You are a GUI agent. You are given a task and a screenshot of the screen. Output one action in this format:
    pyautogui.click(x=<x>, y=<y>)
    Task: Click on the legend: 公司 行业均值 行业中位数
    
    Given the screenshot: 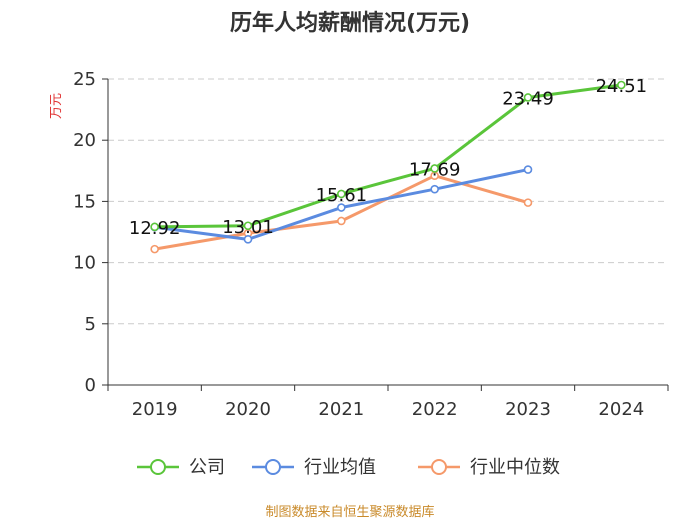 What is the action you would take?
    pyautogui.click(x=348, y=467)
    